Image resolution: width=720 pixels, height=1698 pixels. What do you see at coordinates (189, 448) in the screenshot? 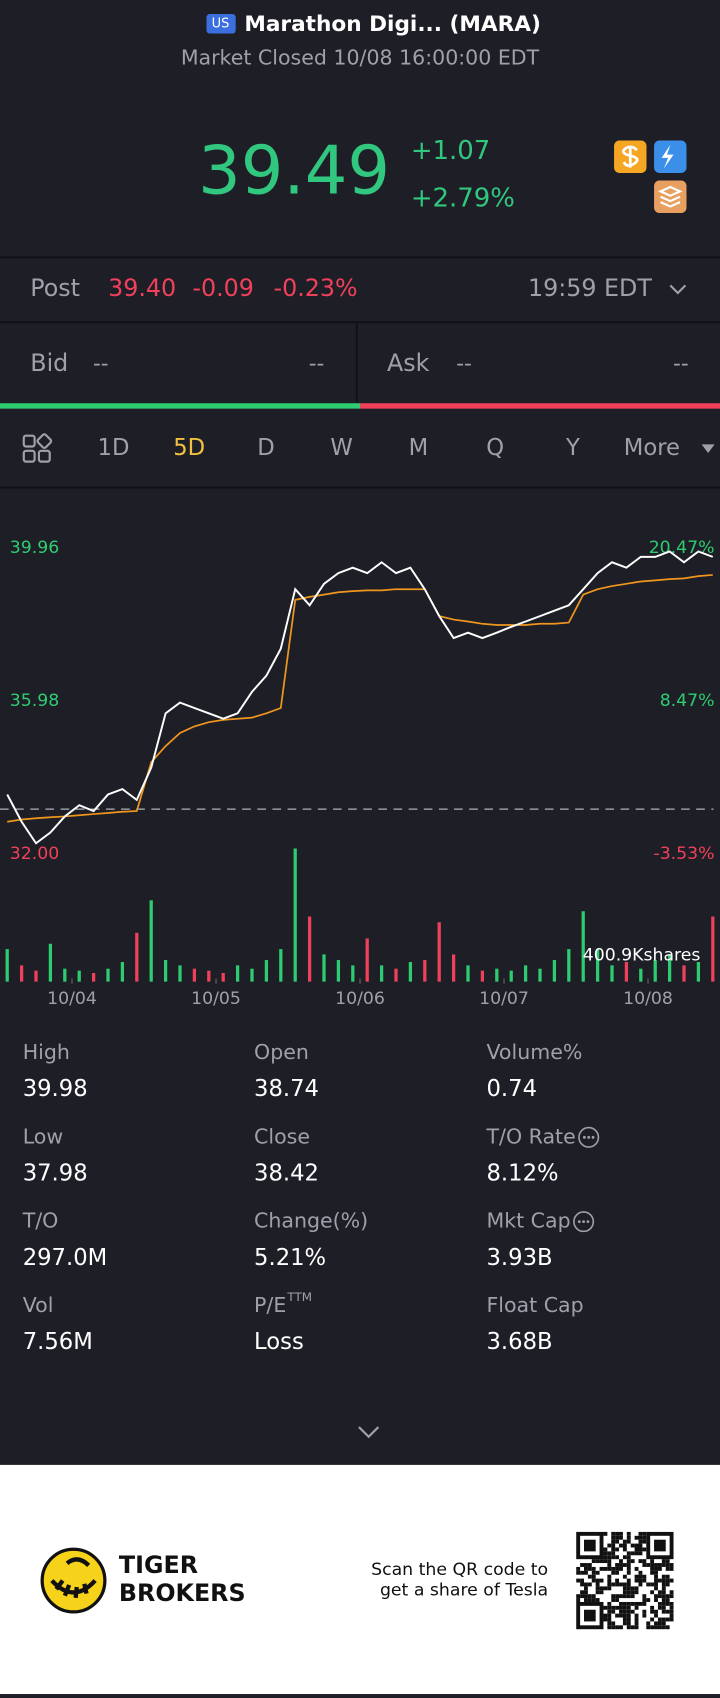
I see `period-tab: 5D` at bounding box center [189, 448].